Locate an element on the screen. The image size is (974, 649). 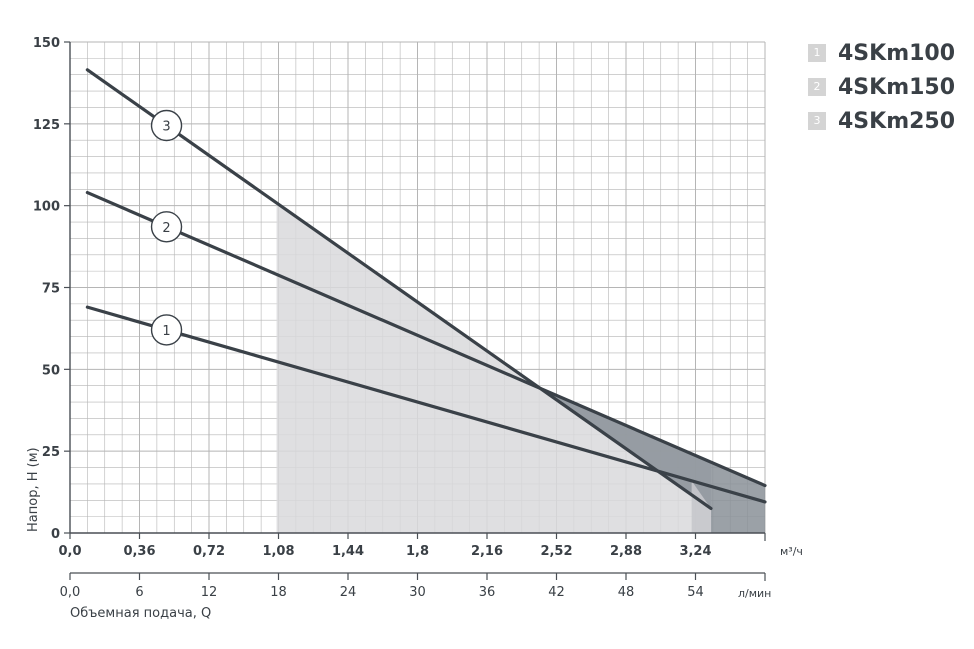
x-tick-label-bottom: 36 is located at coordinates (487, 592).